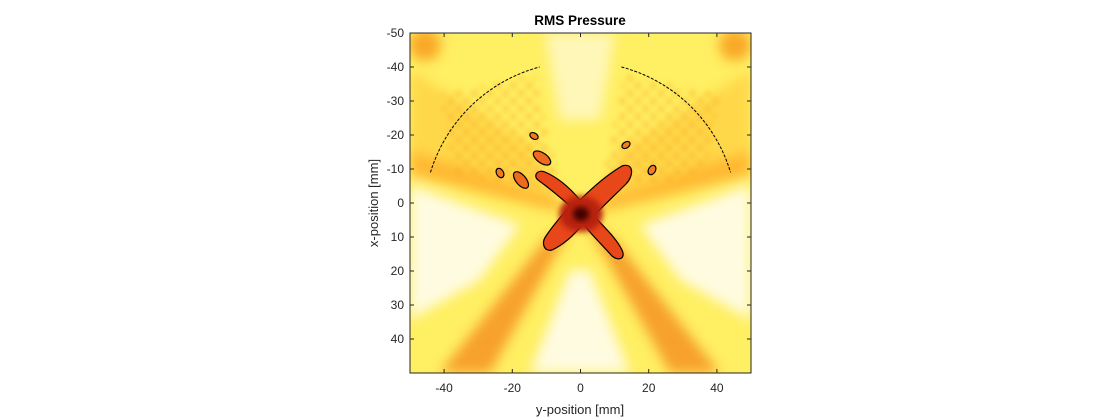 This screenshot has width=1120, height=420. Describe the element at coordinates (485, 181) in the screenshot. I see `left-side-beam` at that location.